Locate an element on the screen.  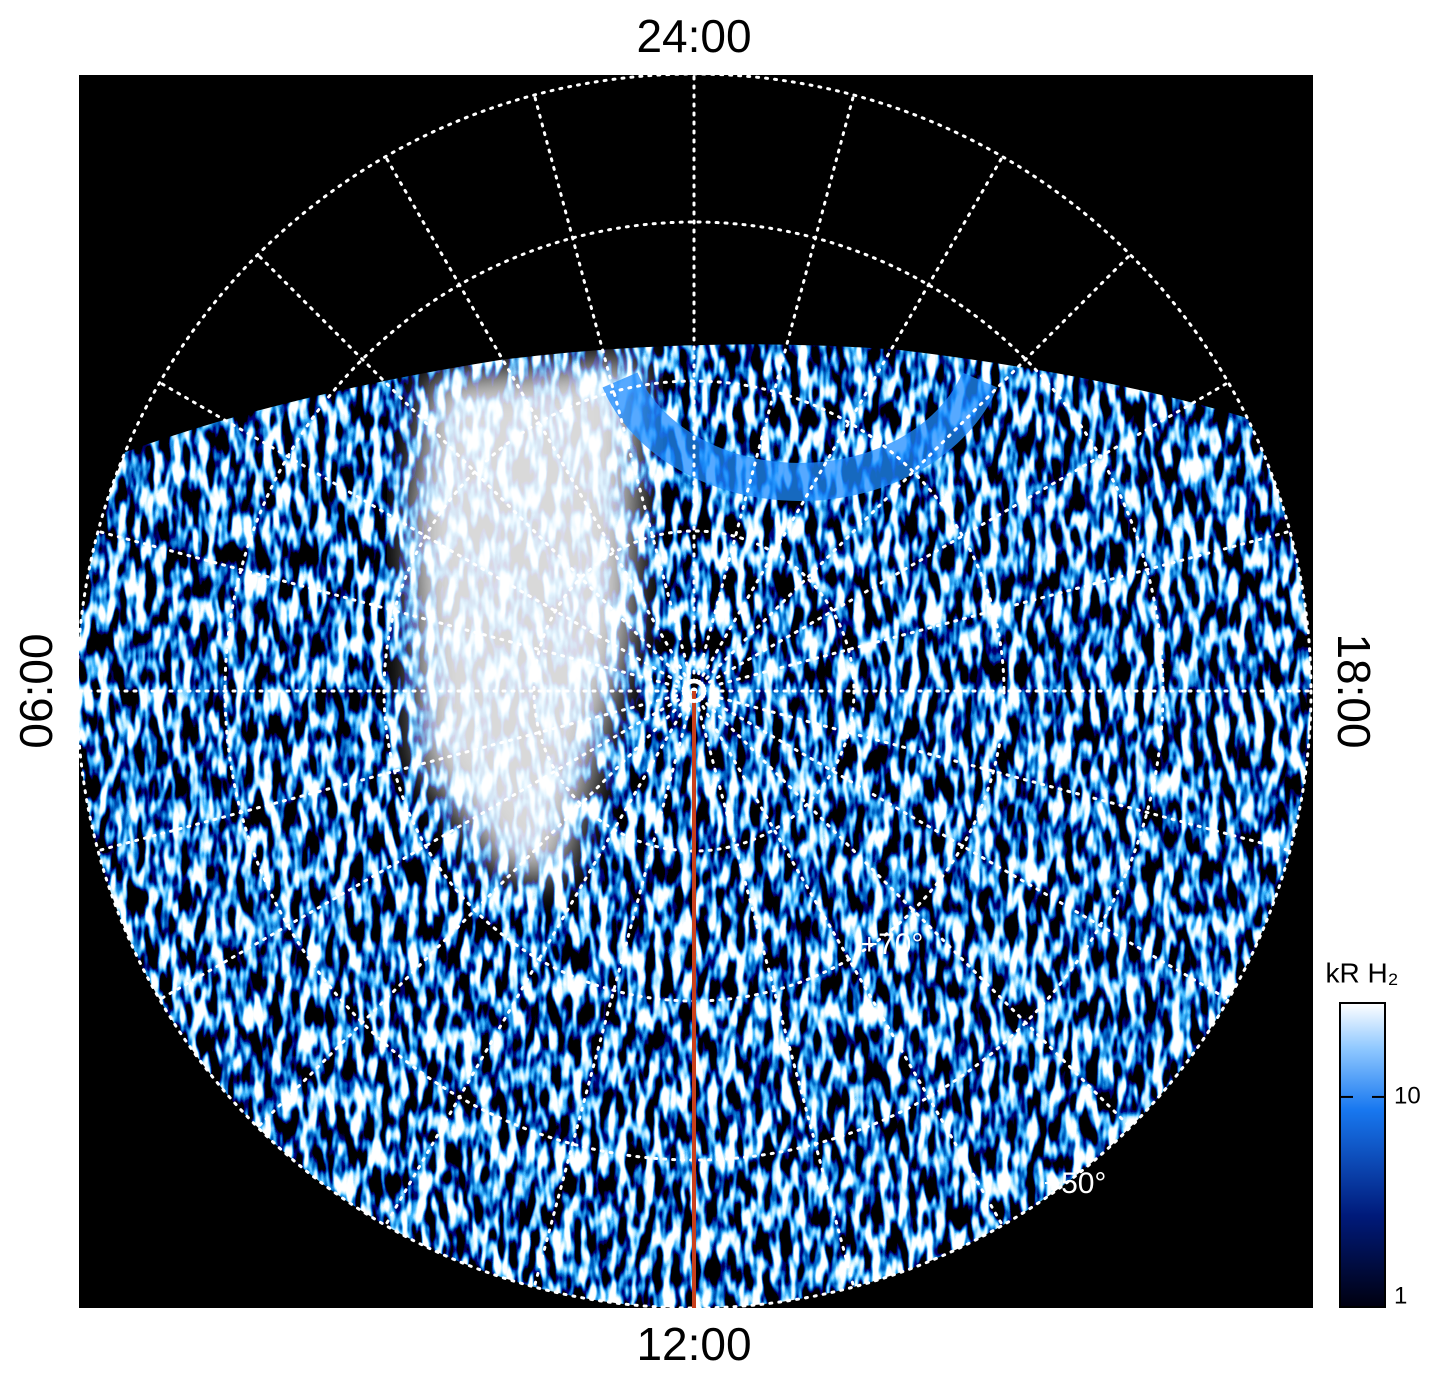
local-time-label: 12:00 is located at coordinates (693, 1344).